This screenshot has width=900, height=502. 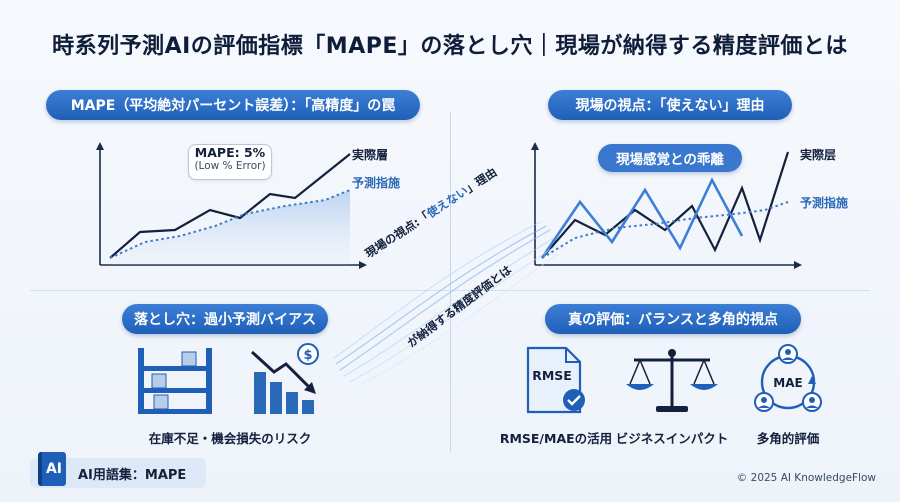 I want to click on field-view-chart, so click(x=666, y=205).